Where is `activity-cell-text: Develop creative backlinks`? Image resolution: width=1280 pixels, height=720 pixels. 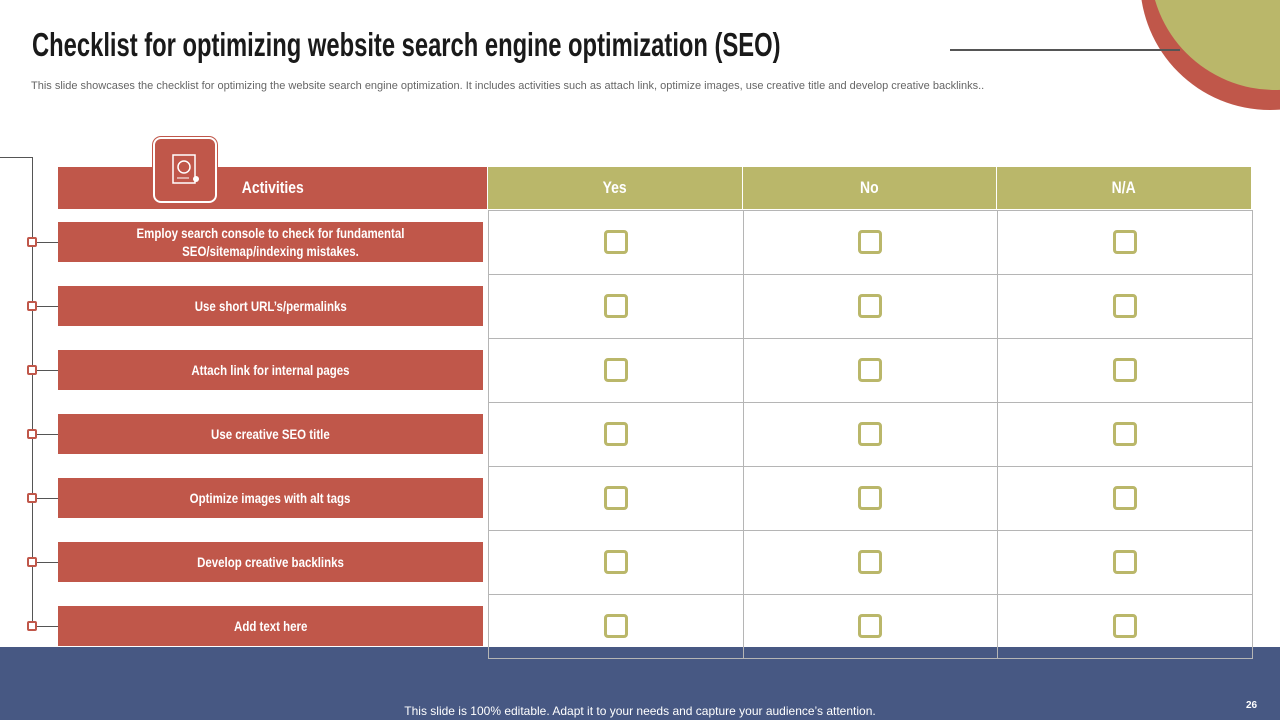 activity-cell-text: Develop creative backlinks is located at coordinates (270, 562).